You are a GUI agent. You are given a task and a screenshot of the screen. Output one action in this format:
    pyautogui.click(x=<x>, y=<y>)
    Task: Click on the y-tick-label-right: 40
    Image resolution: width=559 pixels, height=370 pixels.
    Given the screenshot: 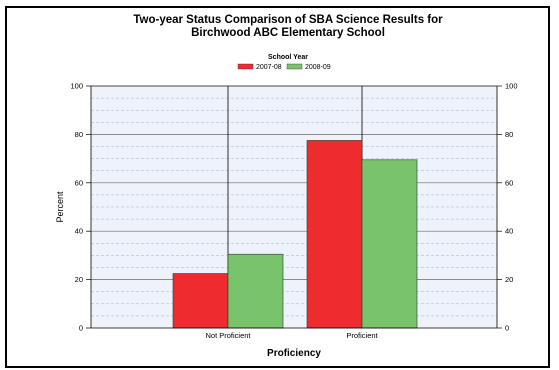 What is the action you would take?
    pyautogui.click(x=509, y=231)
    